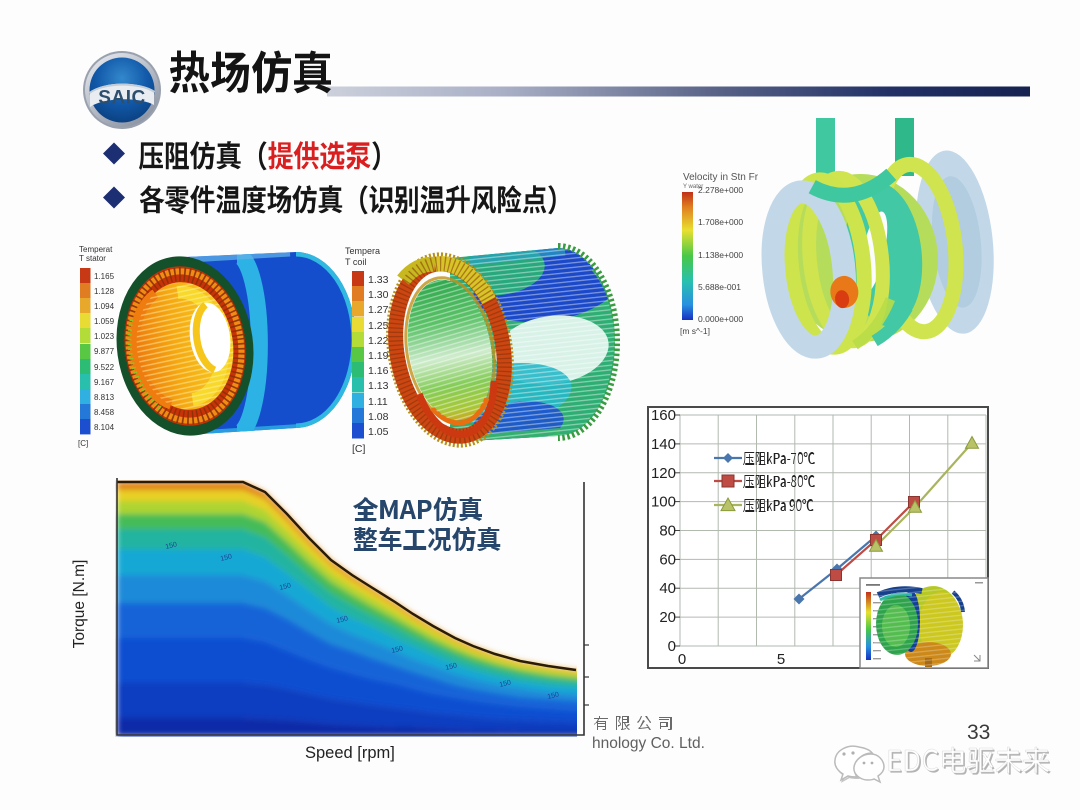 This screenshot has height=810, width=1080. I want to click on svg-text: 60, so click(667, 559).